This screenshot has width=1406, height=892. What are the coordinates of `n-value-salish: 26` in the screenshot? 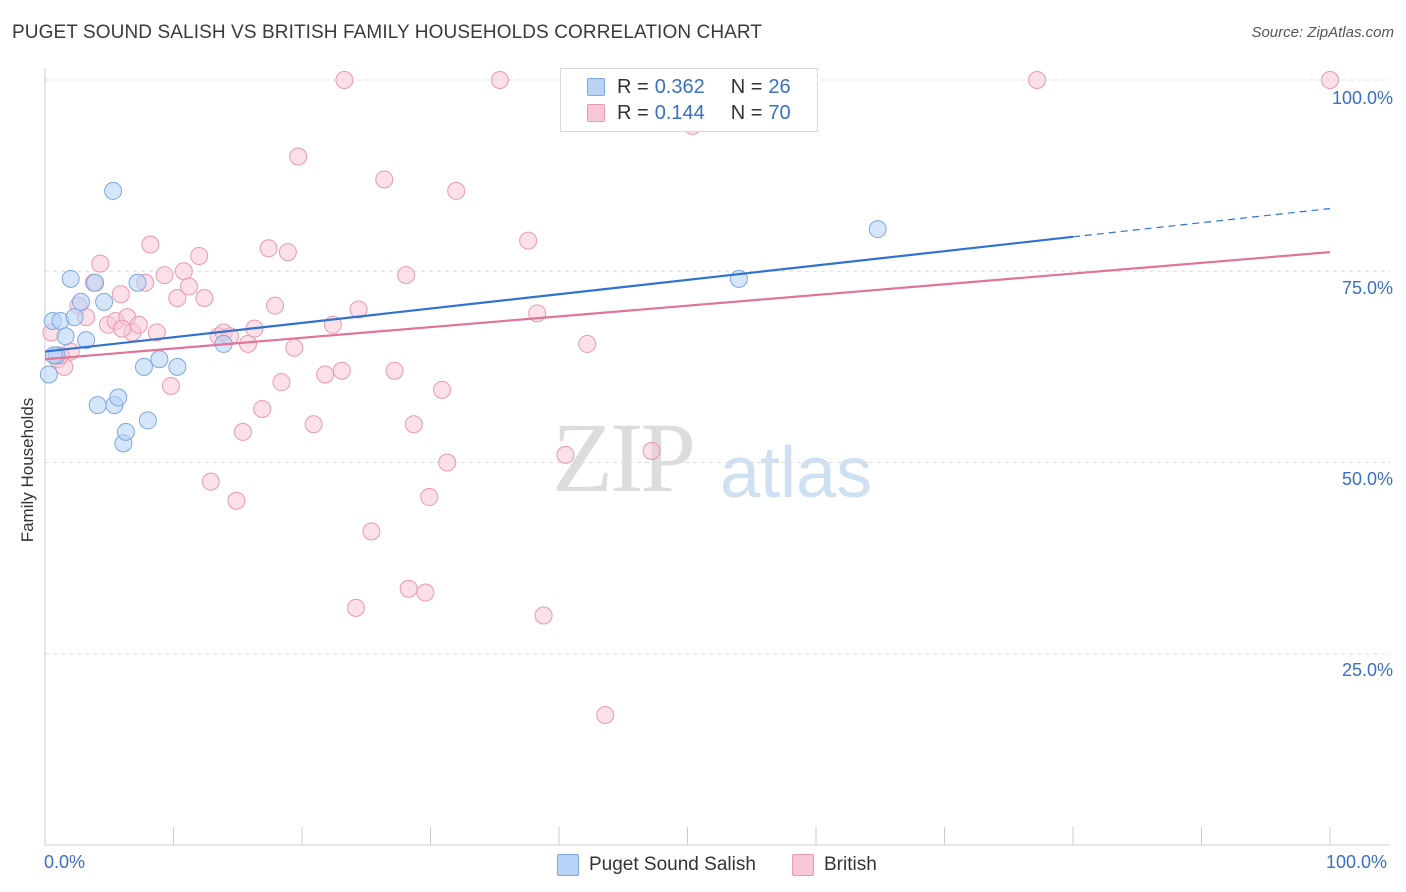 It's located at (779, 86).